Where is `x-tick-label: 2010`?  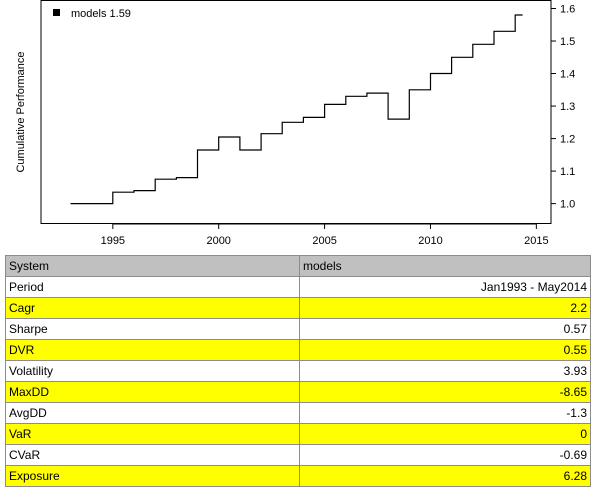
x-tick-label: 2010 is located at coordinates (430, 241).